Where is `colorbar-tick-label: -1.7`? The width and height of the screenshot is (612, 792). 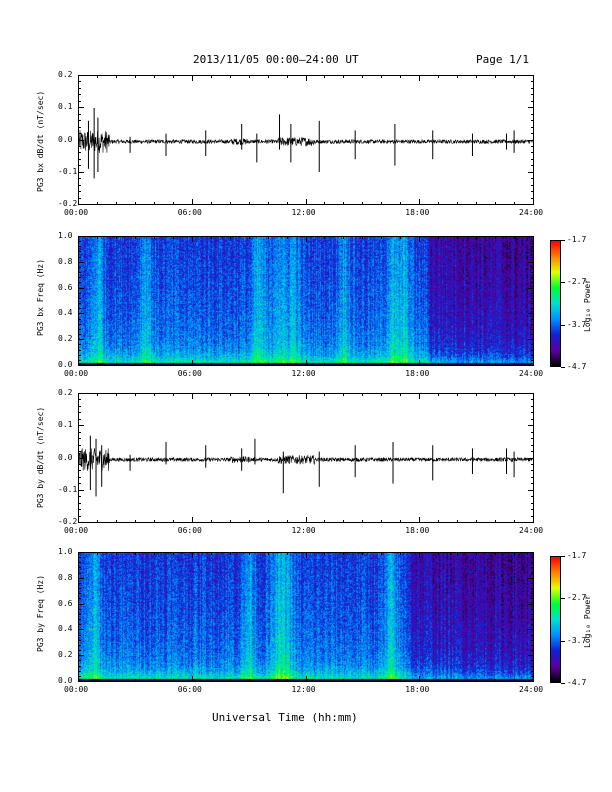 colorbar-tick-label: -1.7 is located at coordinates (577, 239).